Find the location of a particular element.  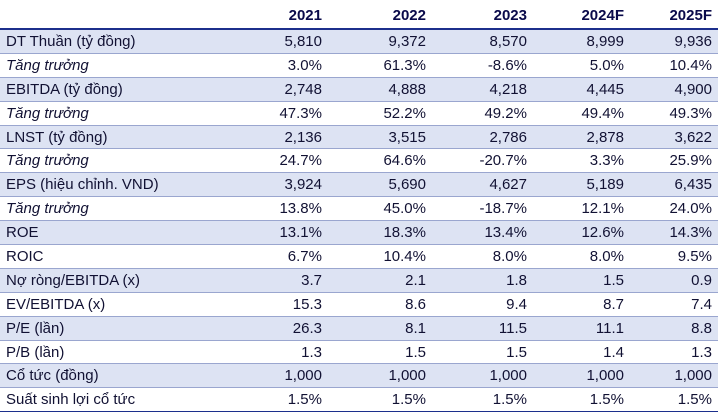

table-row: P/B (lần) 1.3 1.5 1.5 1.4 1.3 is located at coordinates (359, 352).